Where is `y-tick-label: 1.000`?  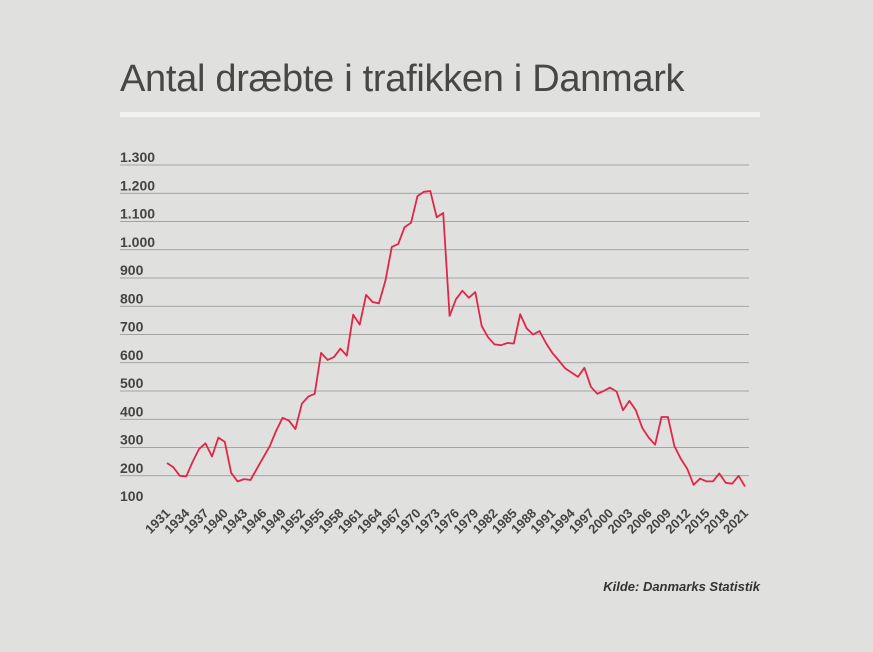 y-tick-label: 1.000 is located at coordinates (137, 242).